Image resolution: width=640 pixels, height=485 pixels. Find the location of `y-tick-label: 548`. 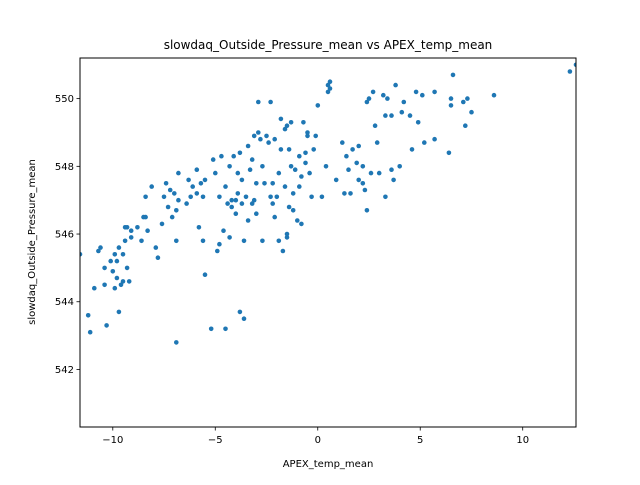

y-tick-label: 548 is located at coordinates (64, 167).